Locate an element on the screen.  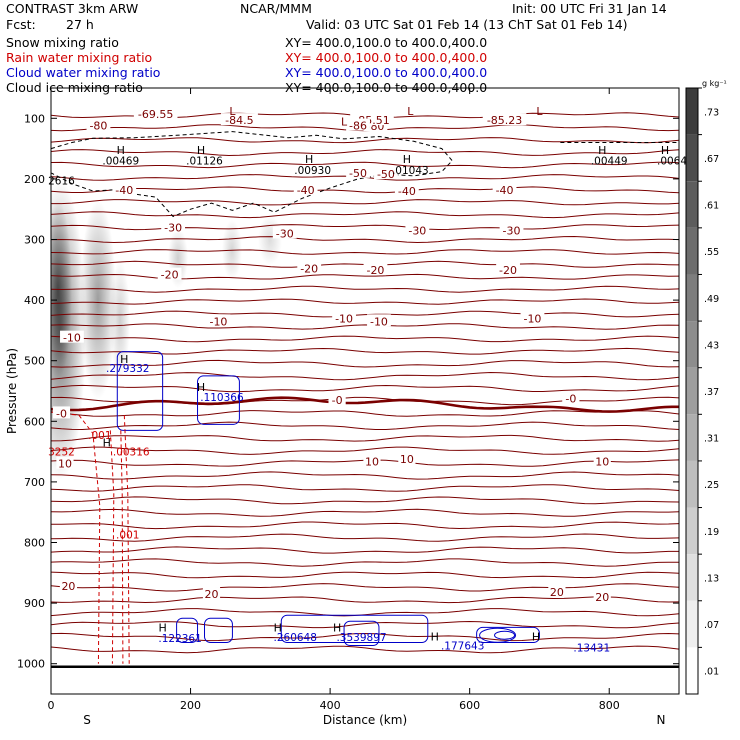
maximum-value-label: .110366 is located at coordinates (222, 398).